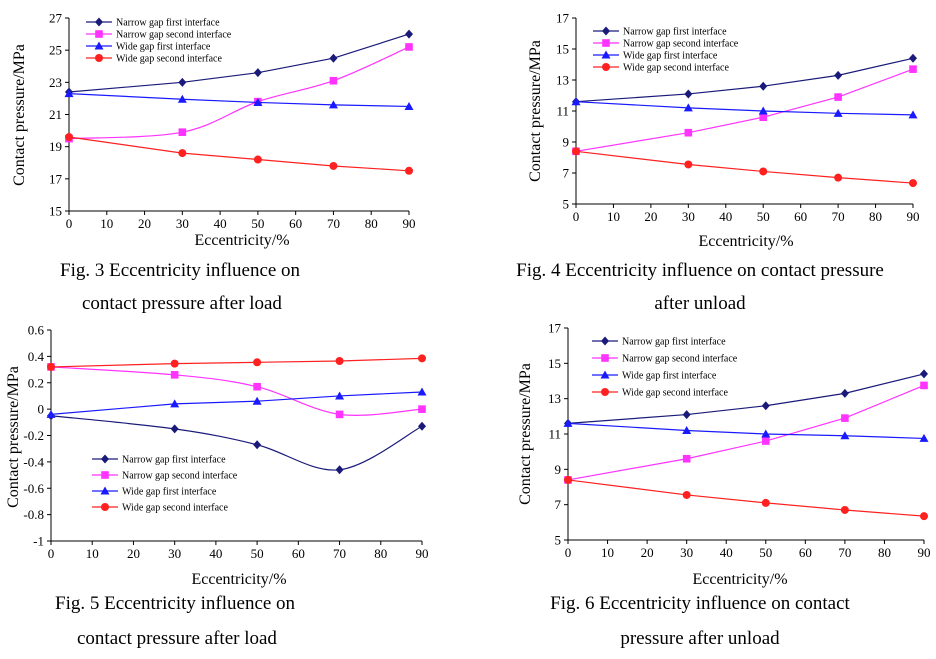 This screenshot has height=659, width=936. I want to click on y-tick-label: -0.8, so click(33, 514).